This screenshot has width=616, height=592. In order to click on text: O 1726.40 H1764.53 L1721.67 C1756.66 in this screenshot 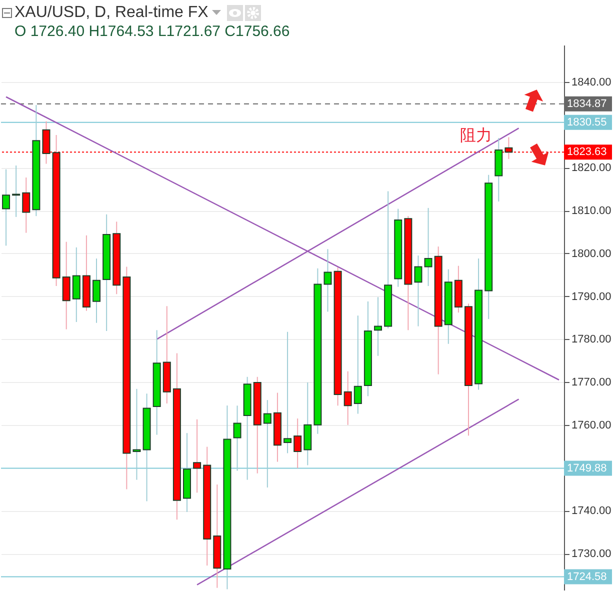, I will do `click(152, 31)`.